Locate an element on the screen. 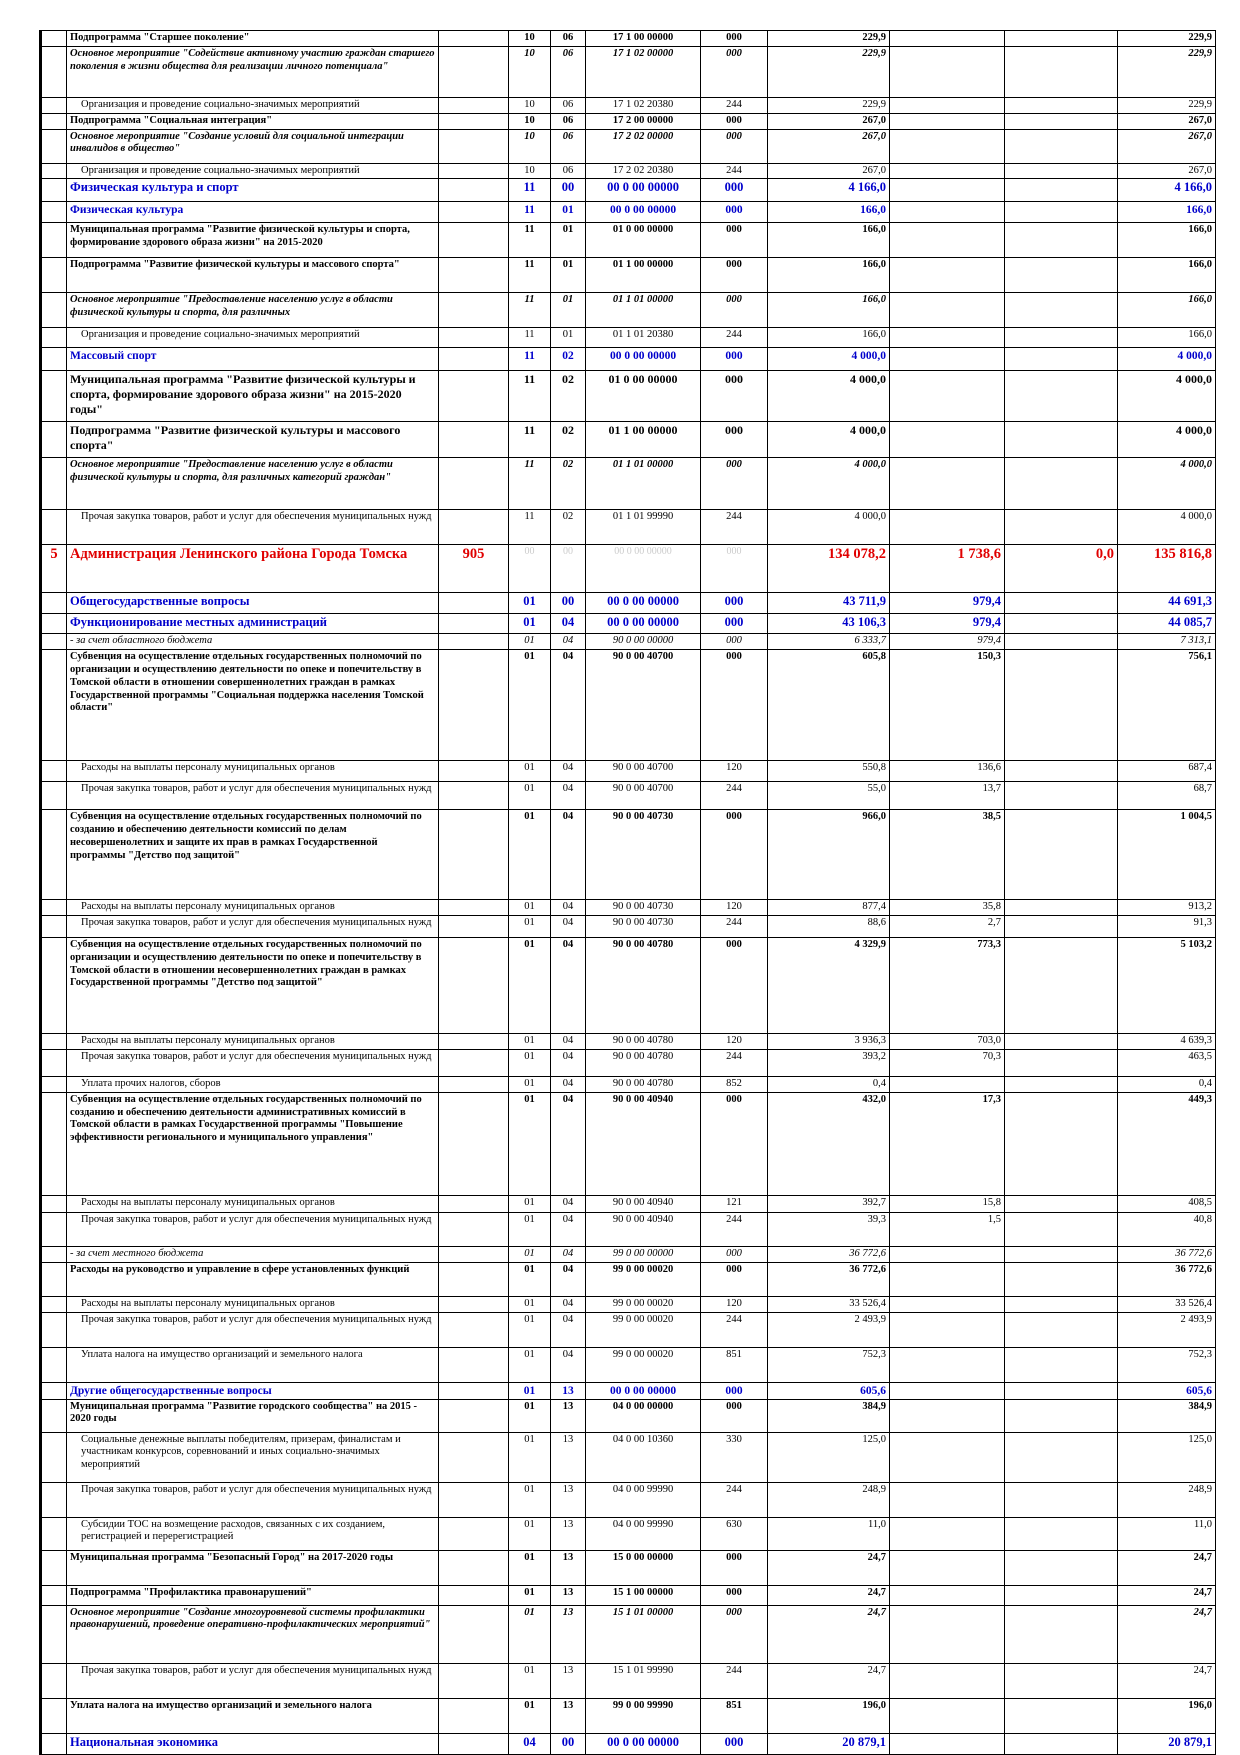  amount: 166,0 is located at coordinates (828, 212).